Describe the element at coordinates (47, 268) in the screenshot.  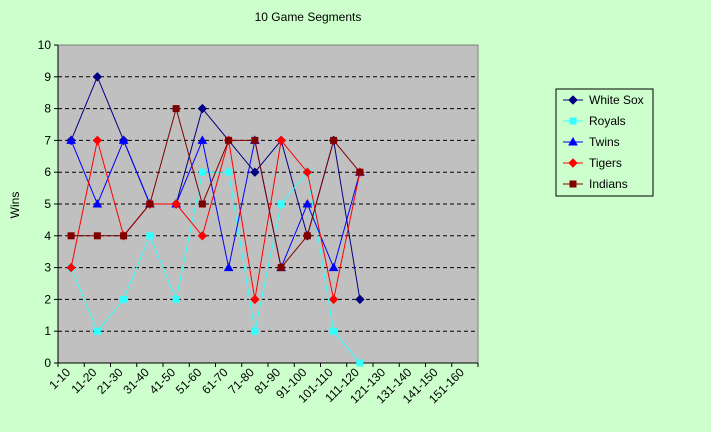
I see `y-tick-label: 3` at that location.